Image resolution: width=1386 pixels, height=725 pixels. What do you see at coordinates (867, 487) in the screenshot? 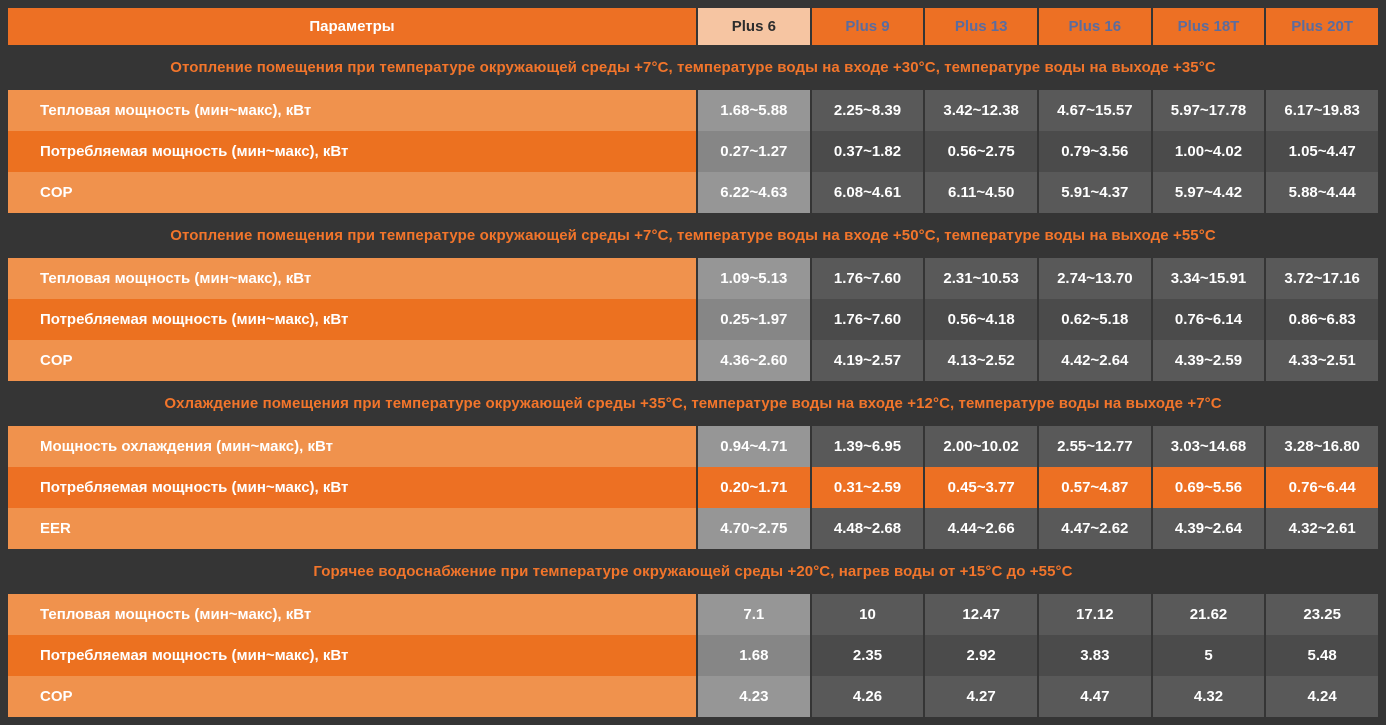
I see `value-cell: 0.31~2.59` at bounding box center [867, 487].